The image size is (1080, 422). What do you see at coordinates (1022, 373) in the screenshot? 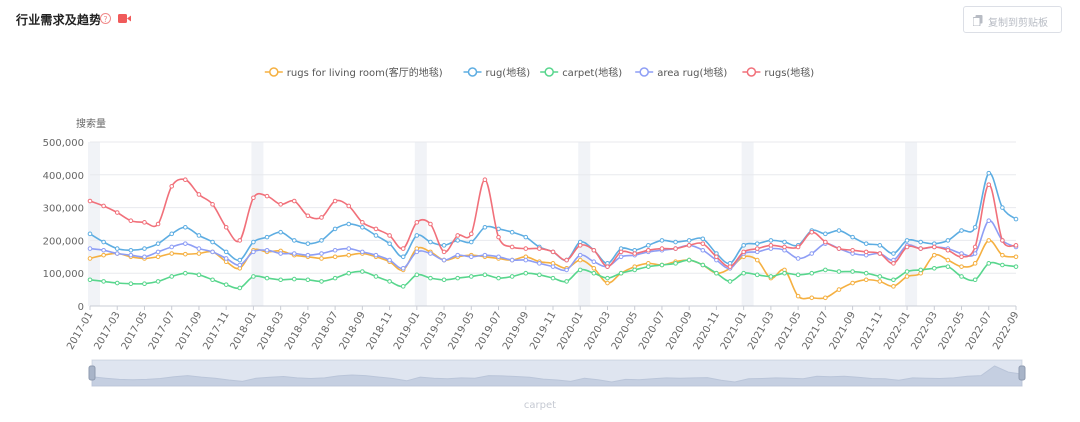
I see `zoom-handle-right` at bounding box center [1022, 373].